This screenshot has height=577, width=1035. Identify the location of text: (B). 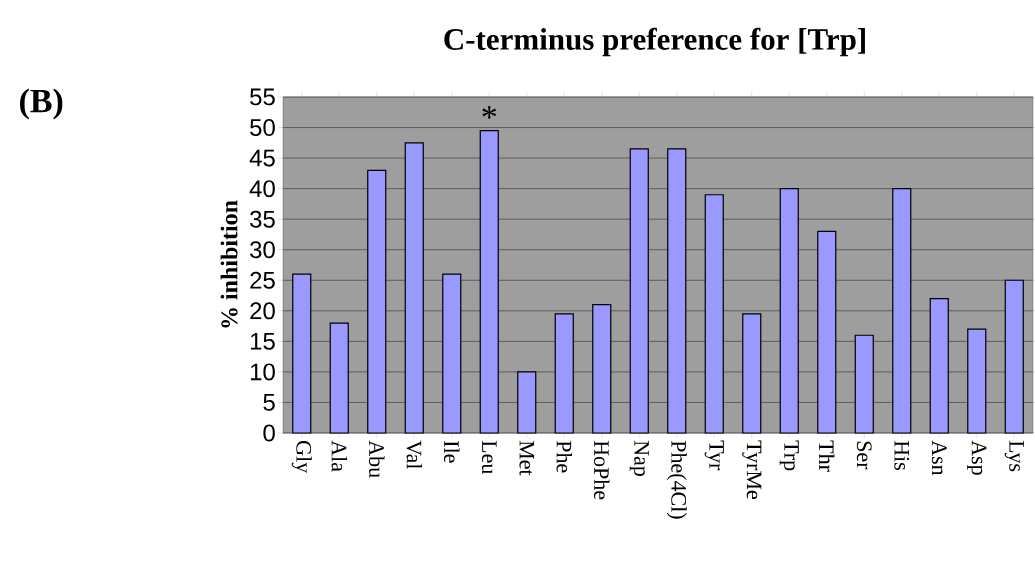
(41, 104).